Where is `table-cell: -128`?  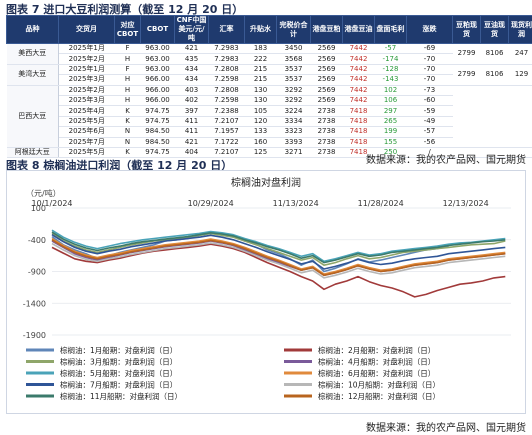
table-cell: -128 is located at coordinates (390, 69).